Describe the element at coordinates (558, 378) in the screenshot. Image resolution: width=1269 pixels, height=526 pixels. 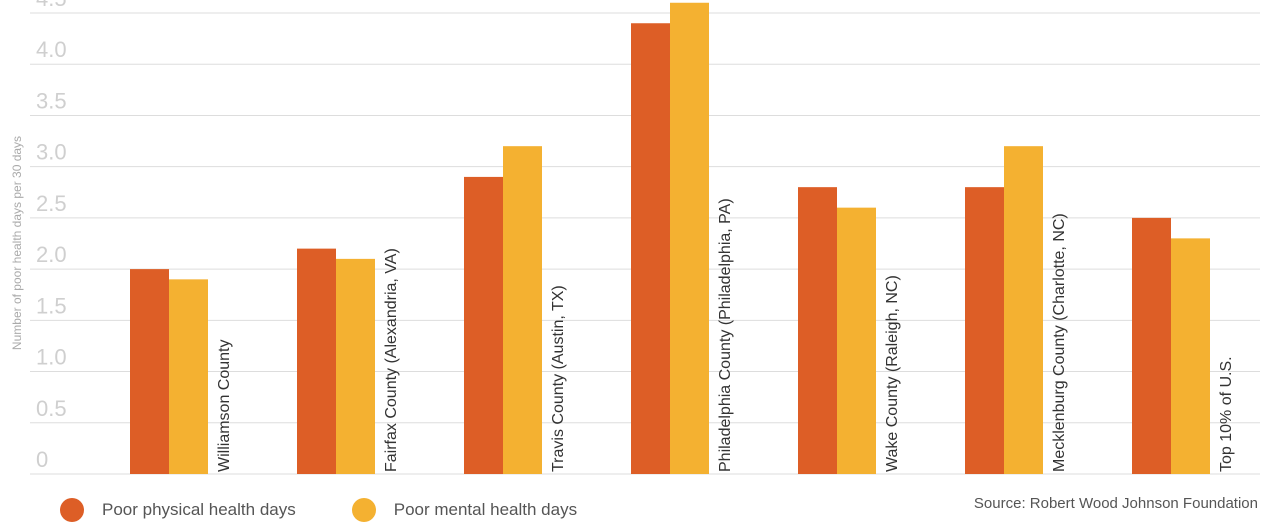
I see `category-label: Travis County (Austin, TX)` at that location.